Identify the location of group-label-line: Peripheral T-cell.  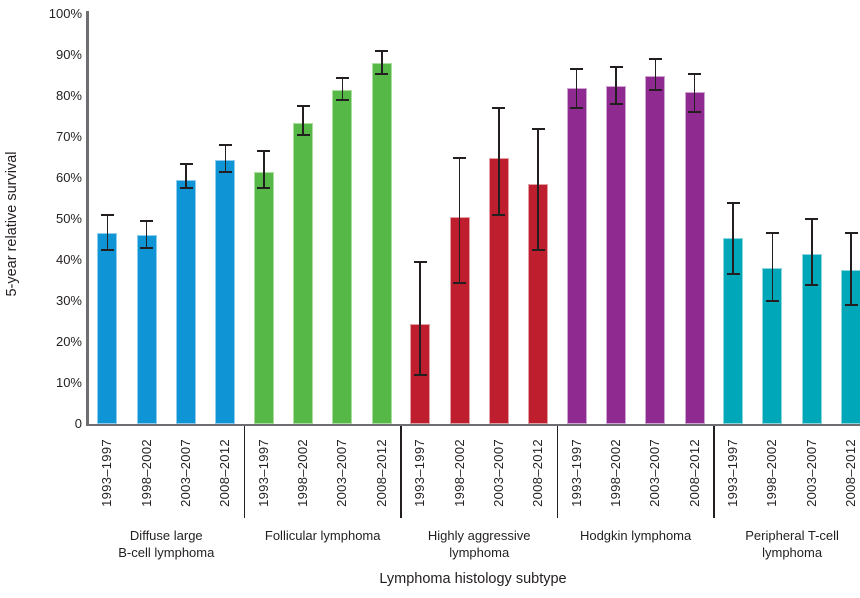
(792, 535).